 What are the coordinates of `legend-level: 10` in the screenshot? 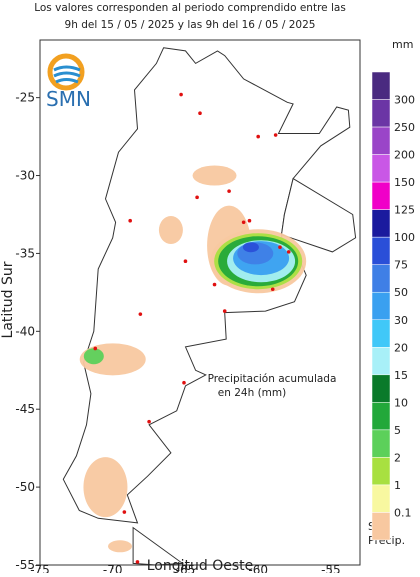 It's located at (401, 402).